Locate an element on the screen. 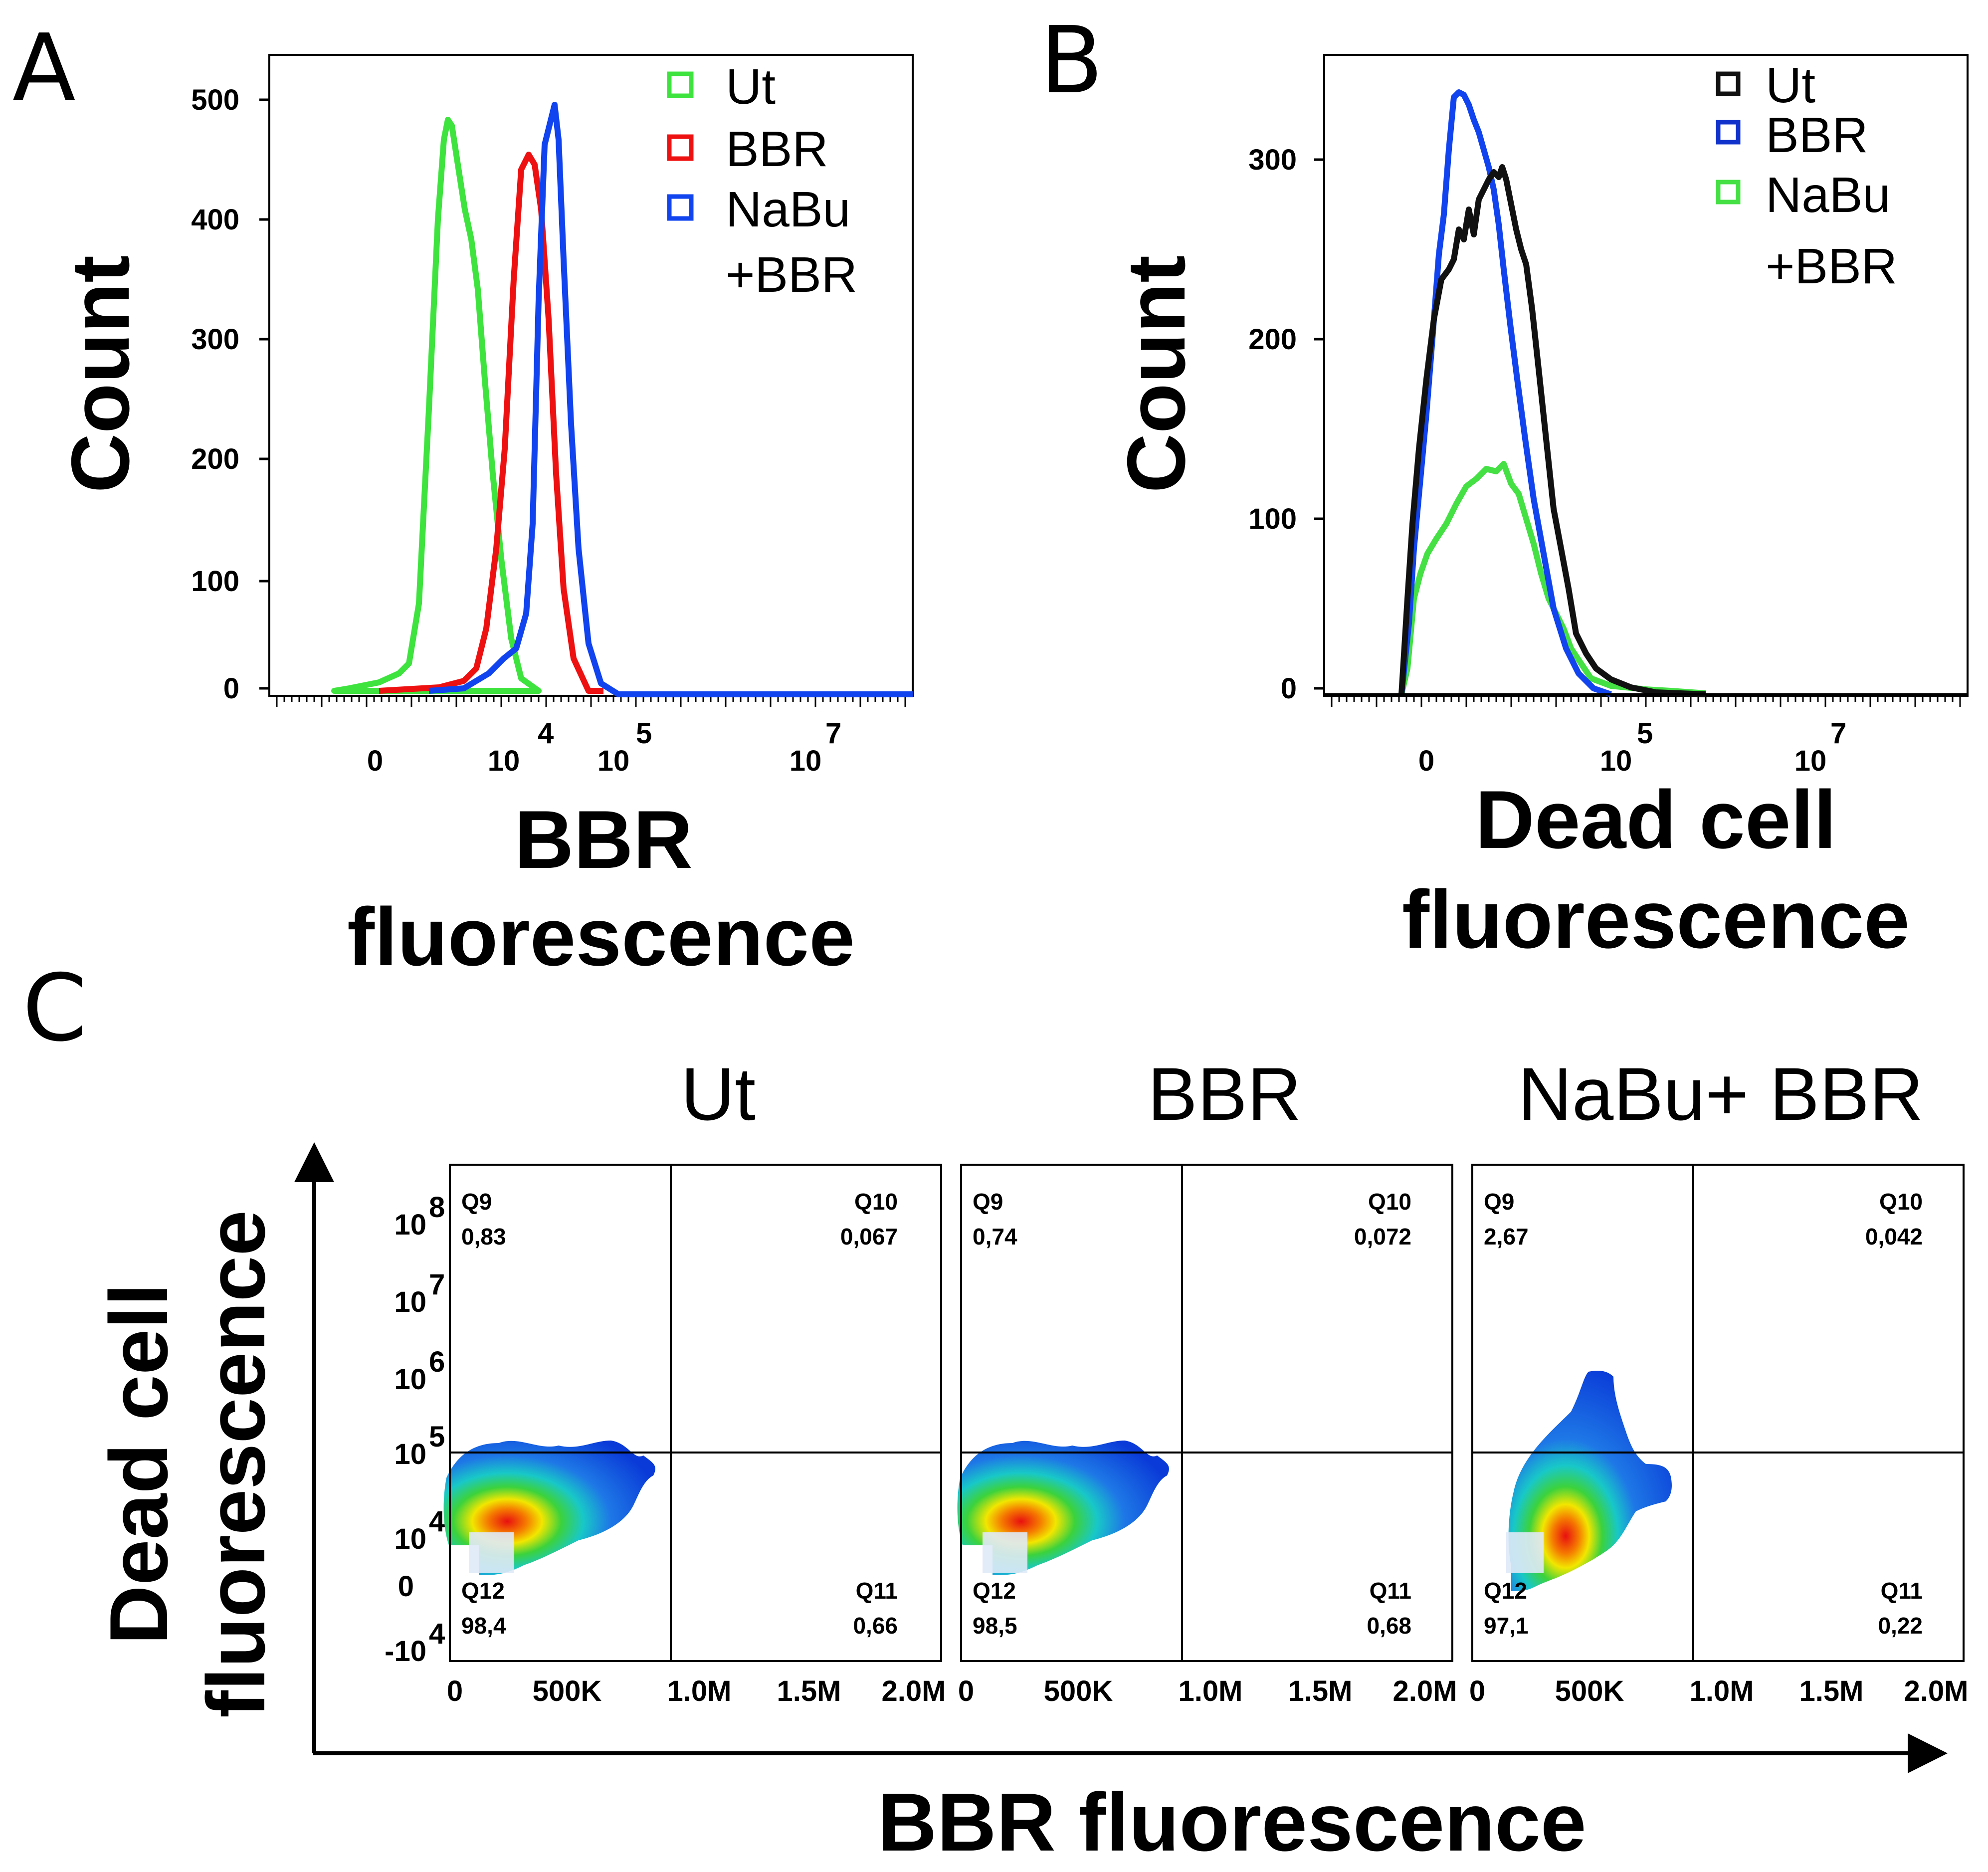  panel-c-q11-val-nabu-bbr: 0,22 is located at coordinates (1900, 1626).